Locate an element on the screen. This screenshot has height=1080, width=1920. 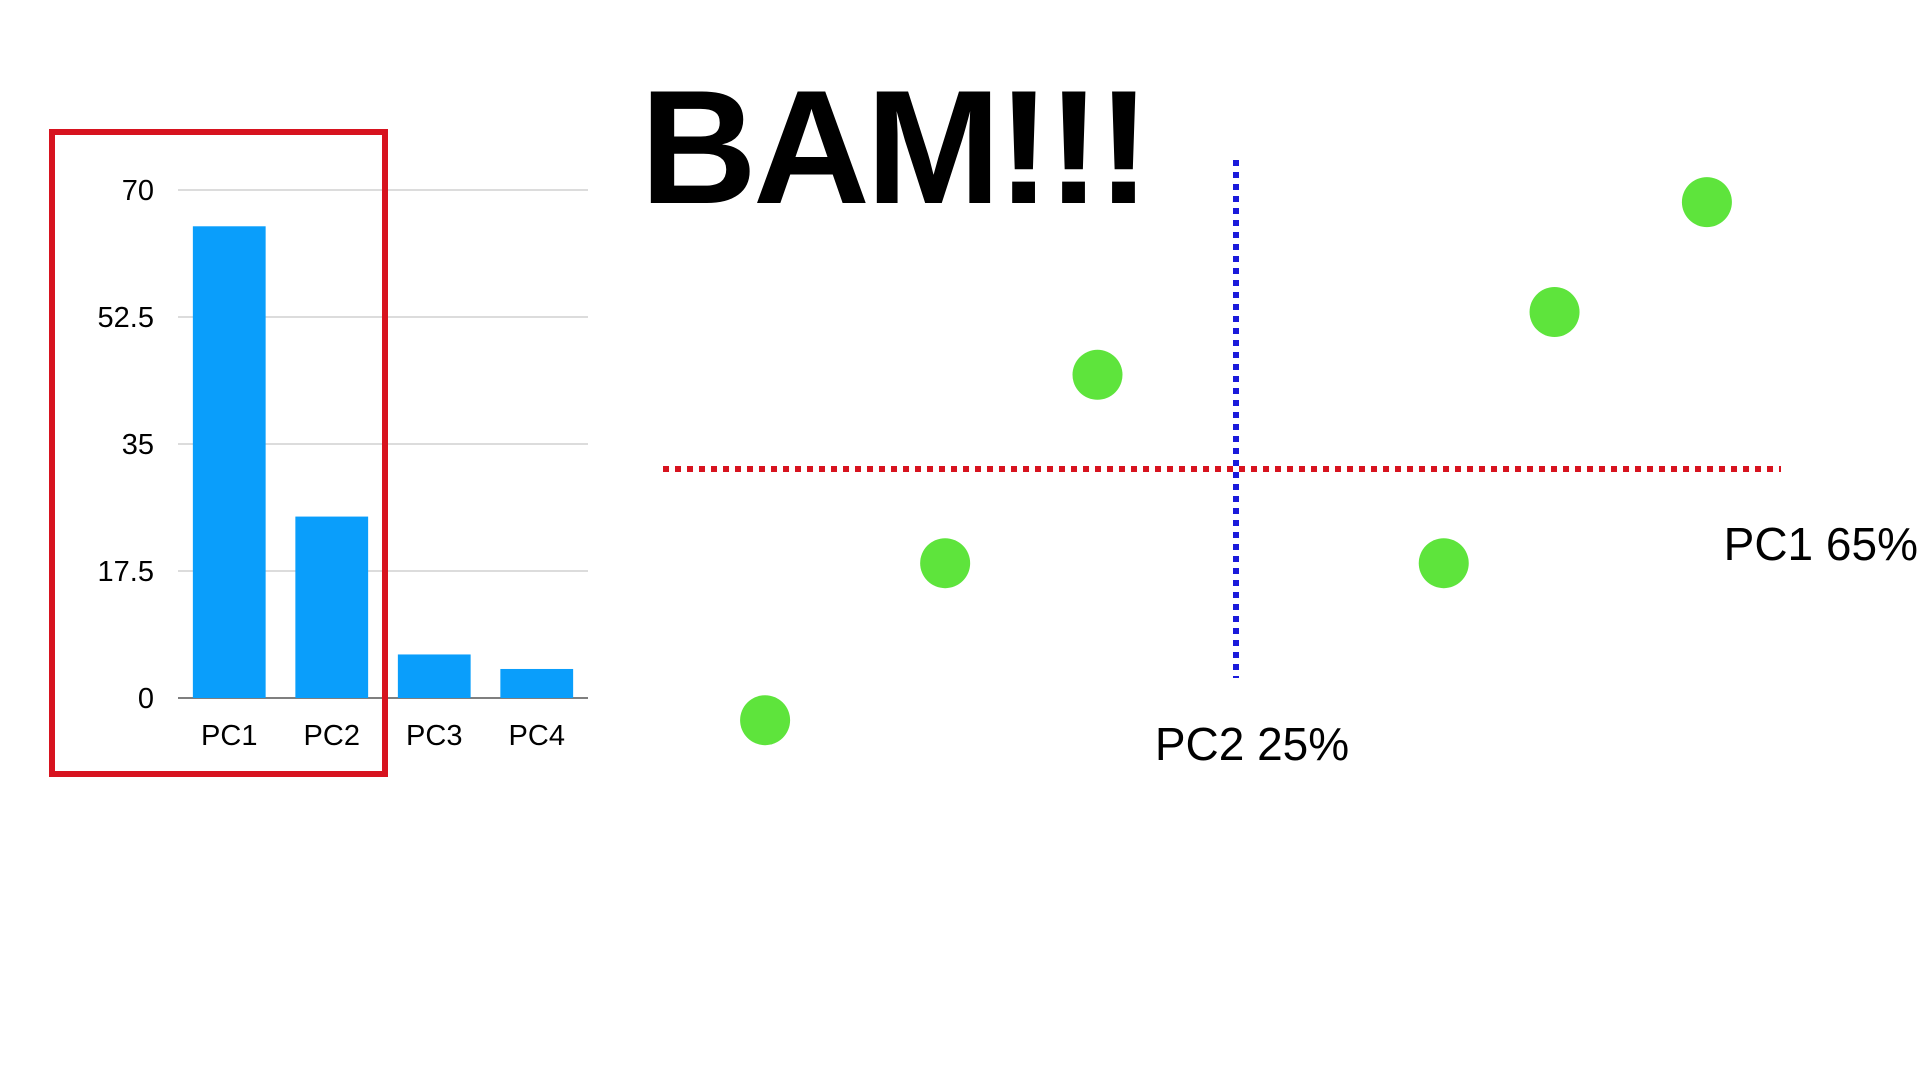
highlight-box is located at coordinates (218, 453).